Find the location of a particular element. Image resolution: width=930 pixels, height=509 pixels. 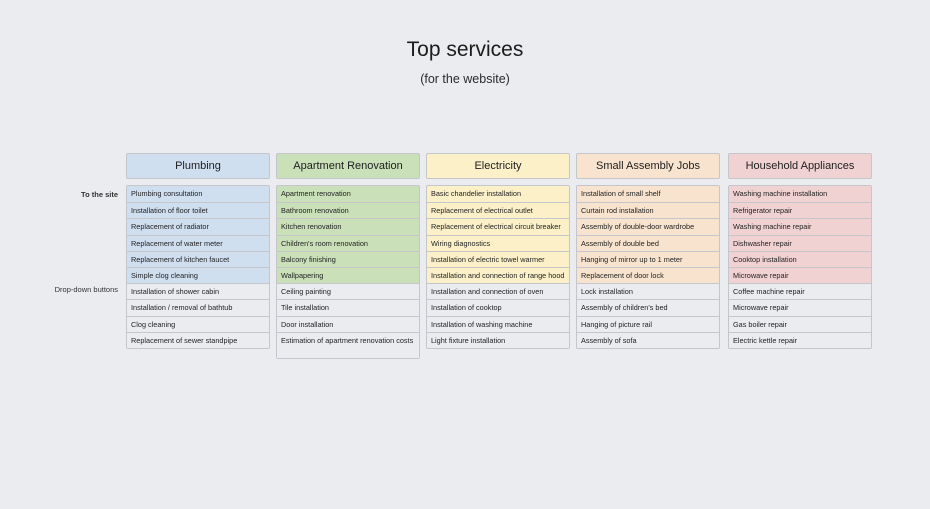

dropdown-service-item: Installation / removal of bathtub is located at coordinates (198, 307).